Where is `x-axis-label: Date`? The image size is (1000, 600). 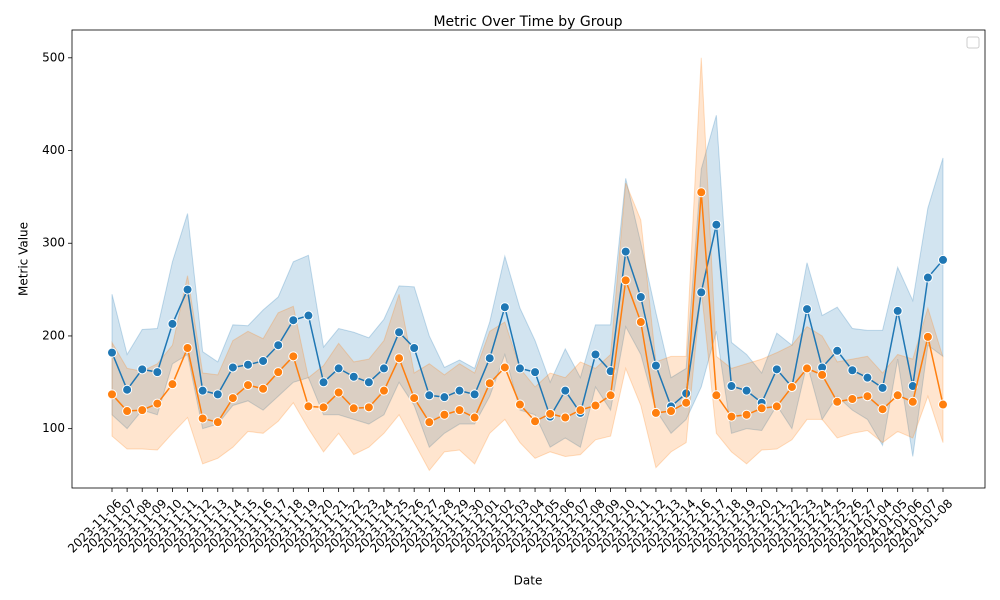 x-axis-label: Date is located at coordinates (528, 581).